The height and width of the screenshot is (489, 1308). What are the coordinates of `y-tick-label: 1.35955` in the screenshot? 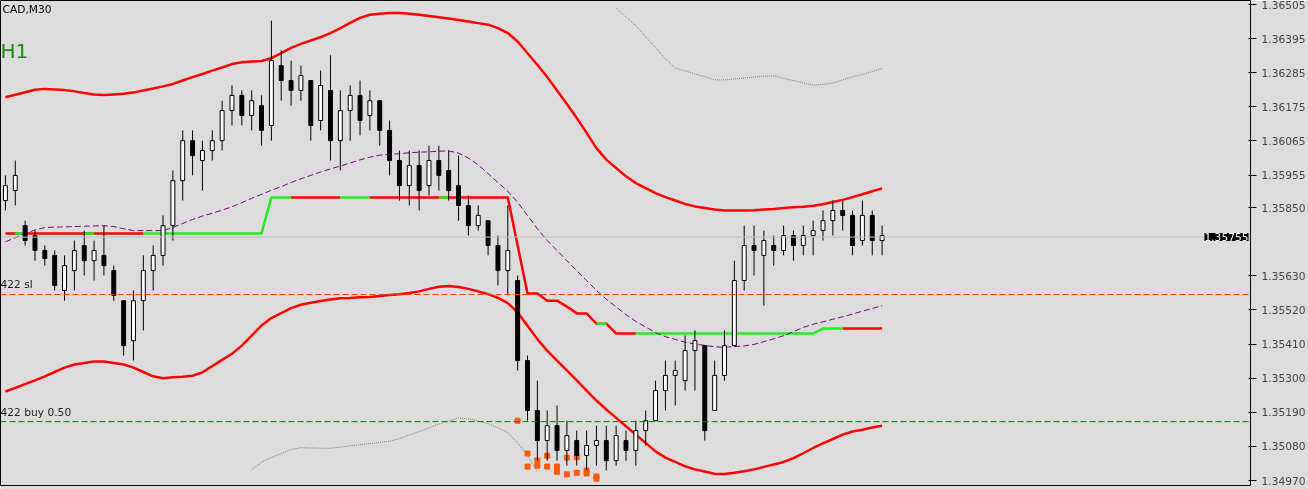 It's located at (1283, 176).